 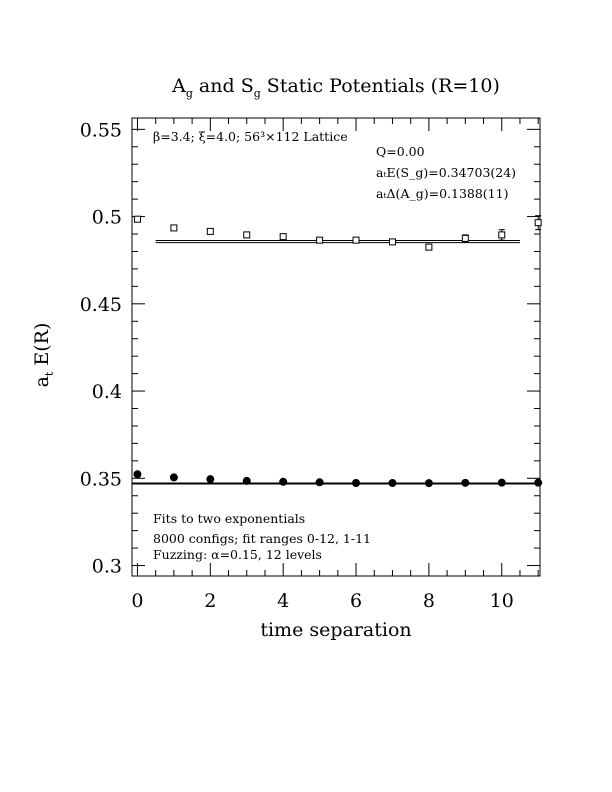 What do you see at coordinates (107, 567) in the screenshot?
I see `y-tick-label: 0.3` at bounding box center [107, 567].